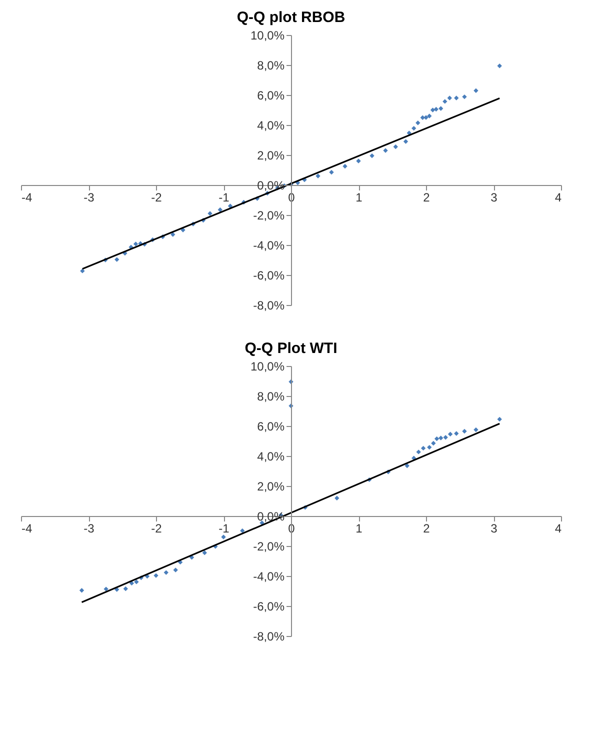  I want to click on chart-title: Q-Q Plot WTI, so click(291, 348).